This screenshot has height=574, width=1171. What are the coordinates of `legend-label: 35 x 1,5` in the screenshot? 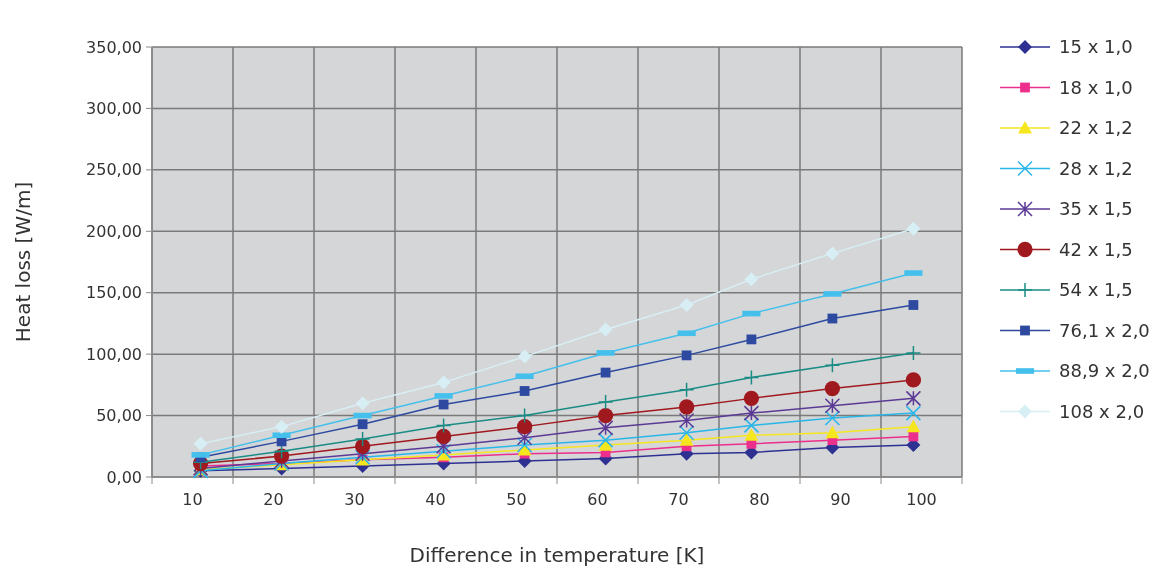 It's located at (1096, 209).